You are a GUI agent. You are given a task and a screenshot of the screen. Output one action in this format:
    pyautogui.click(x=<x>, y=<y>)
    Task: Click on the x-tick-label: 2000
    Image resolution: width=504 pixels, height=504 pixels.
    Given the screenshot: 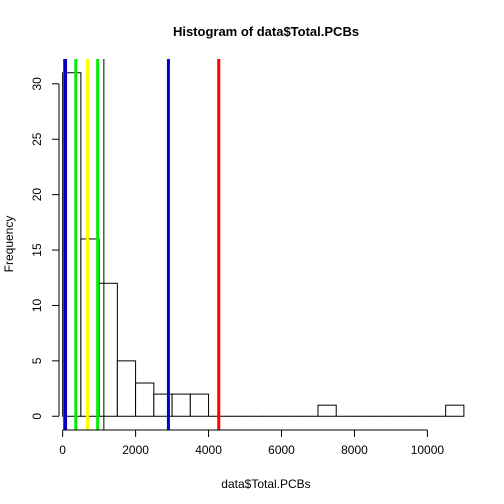 What is the action you would take?
    pyautogui.click(x=135, y=450)
    